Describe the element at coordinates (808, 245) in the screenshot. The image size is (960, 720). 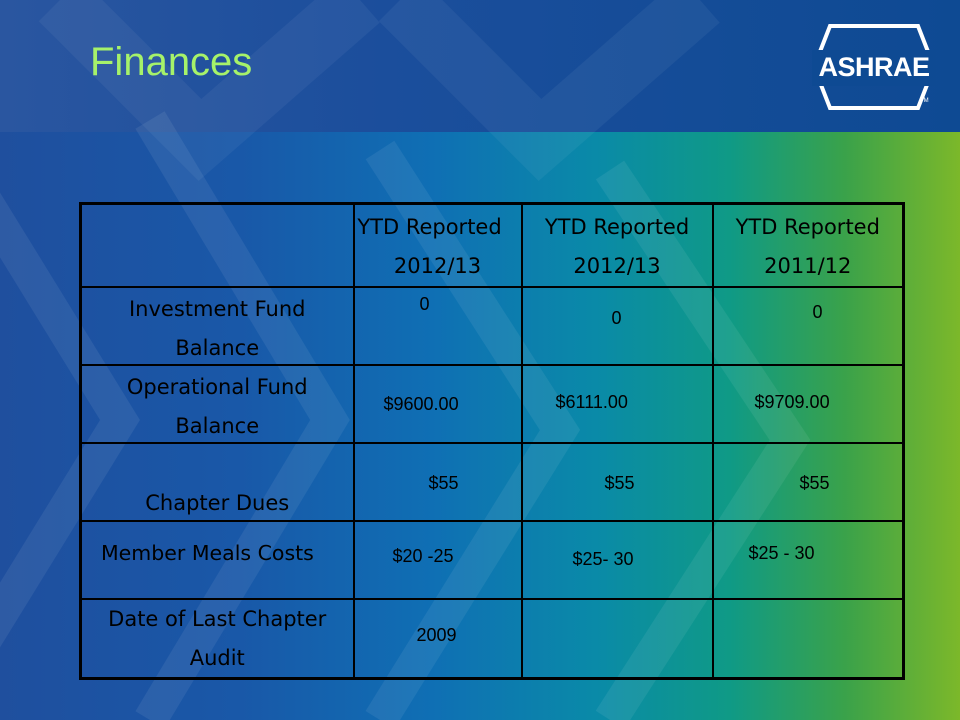
I see `header-cell: YTD Reported 2011/12` at that location.